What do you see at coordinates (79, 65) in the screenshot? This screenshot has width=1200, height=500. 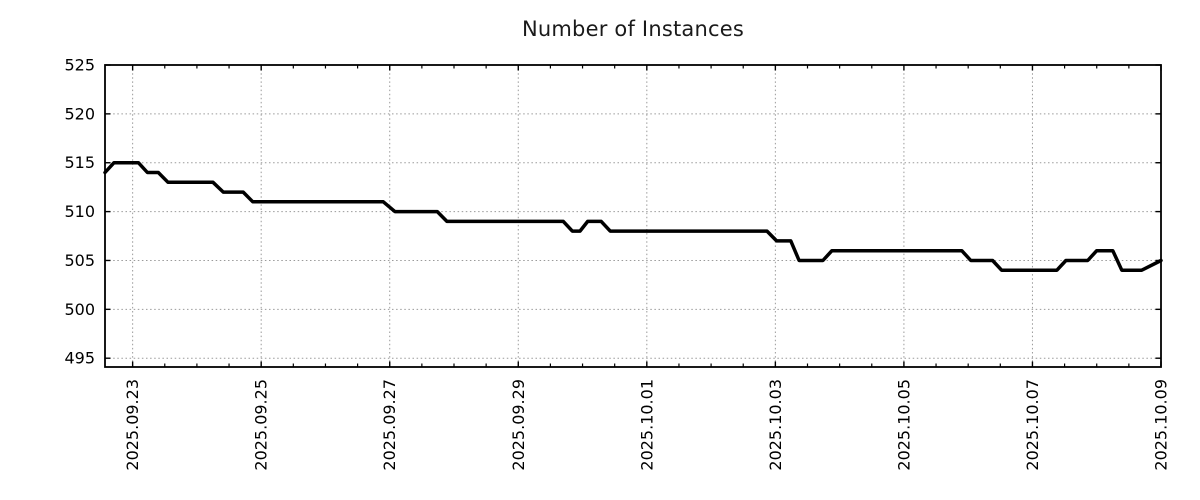 I see `y-tick-label: 525` at bounding box center [79, 65].